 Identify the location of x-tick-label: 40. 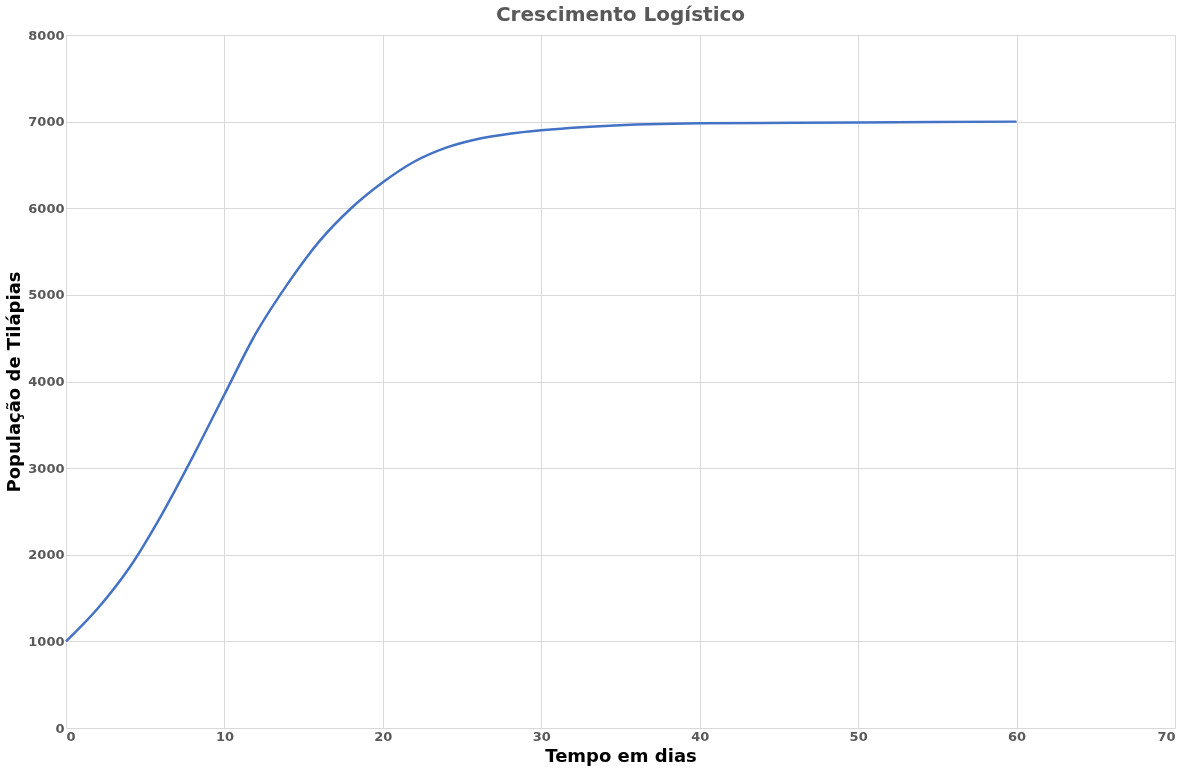
(700, 736).